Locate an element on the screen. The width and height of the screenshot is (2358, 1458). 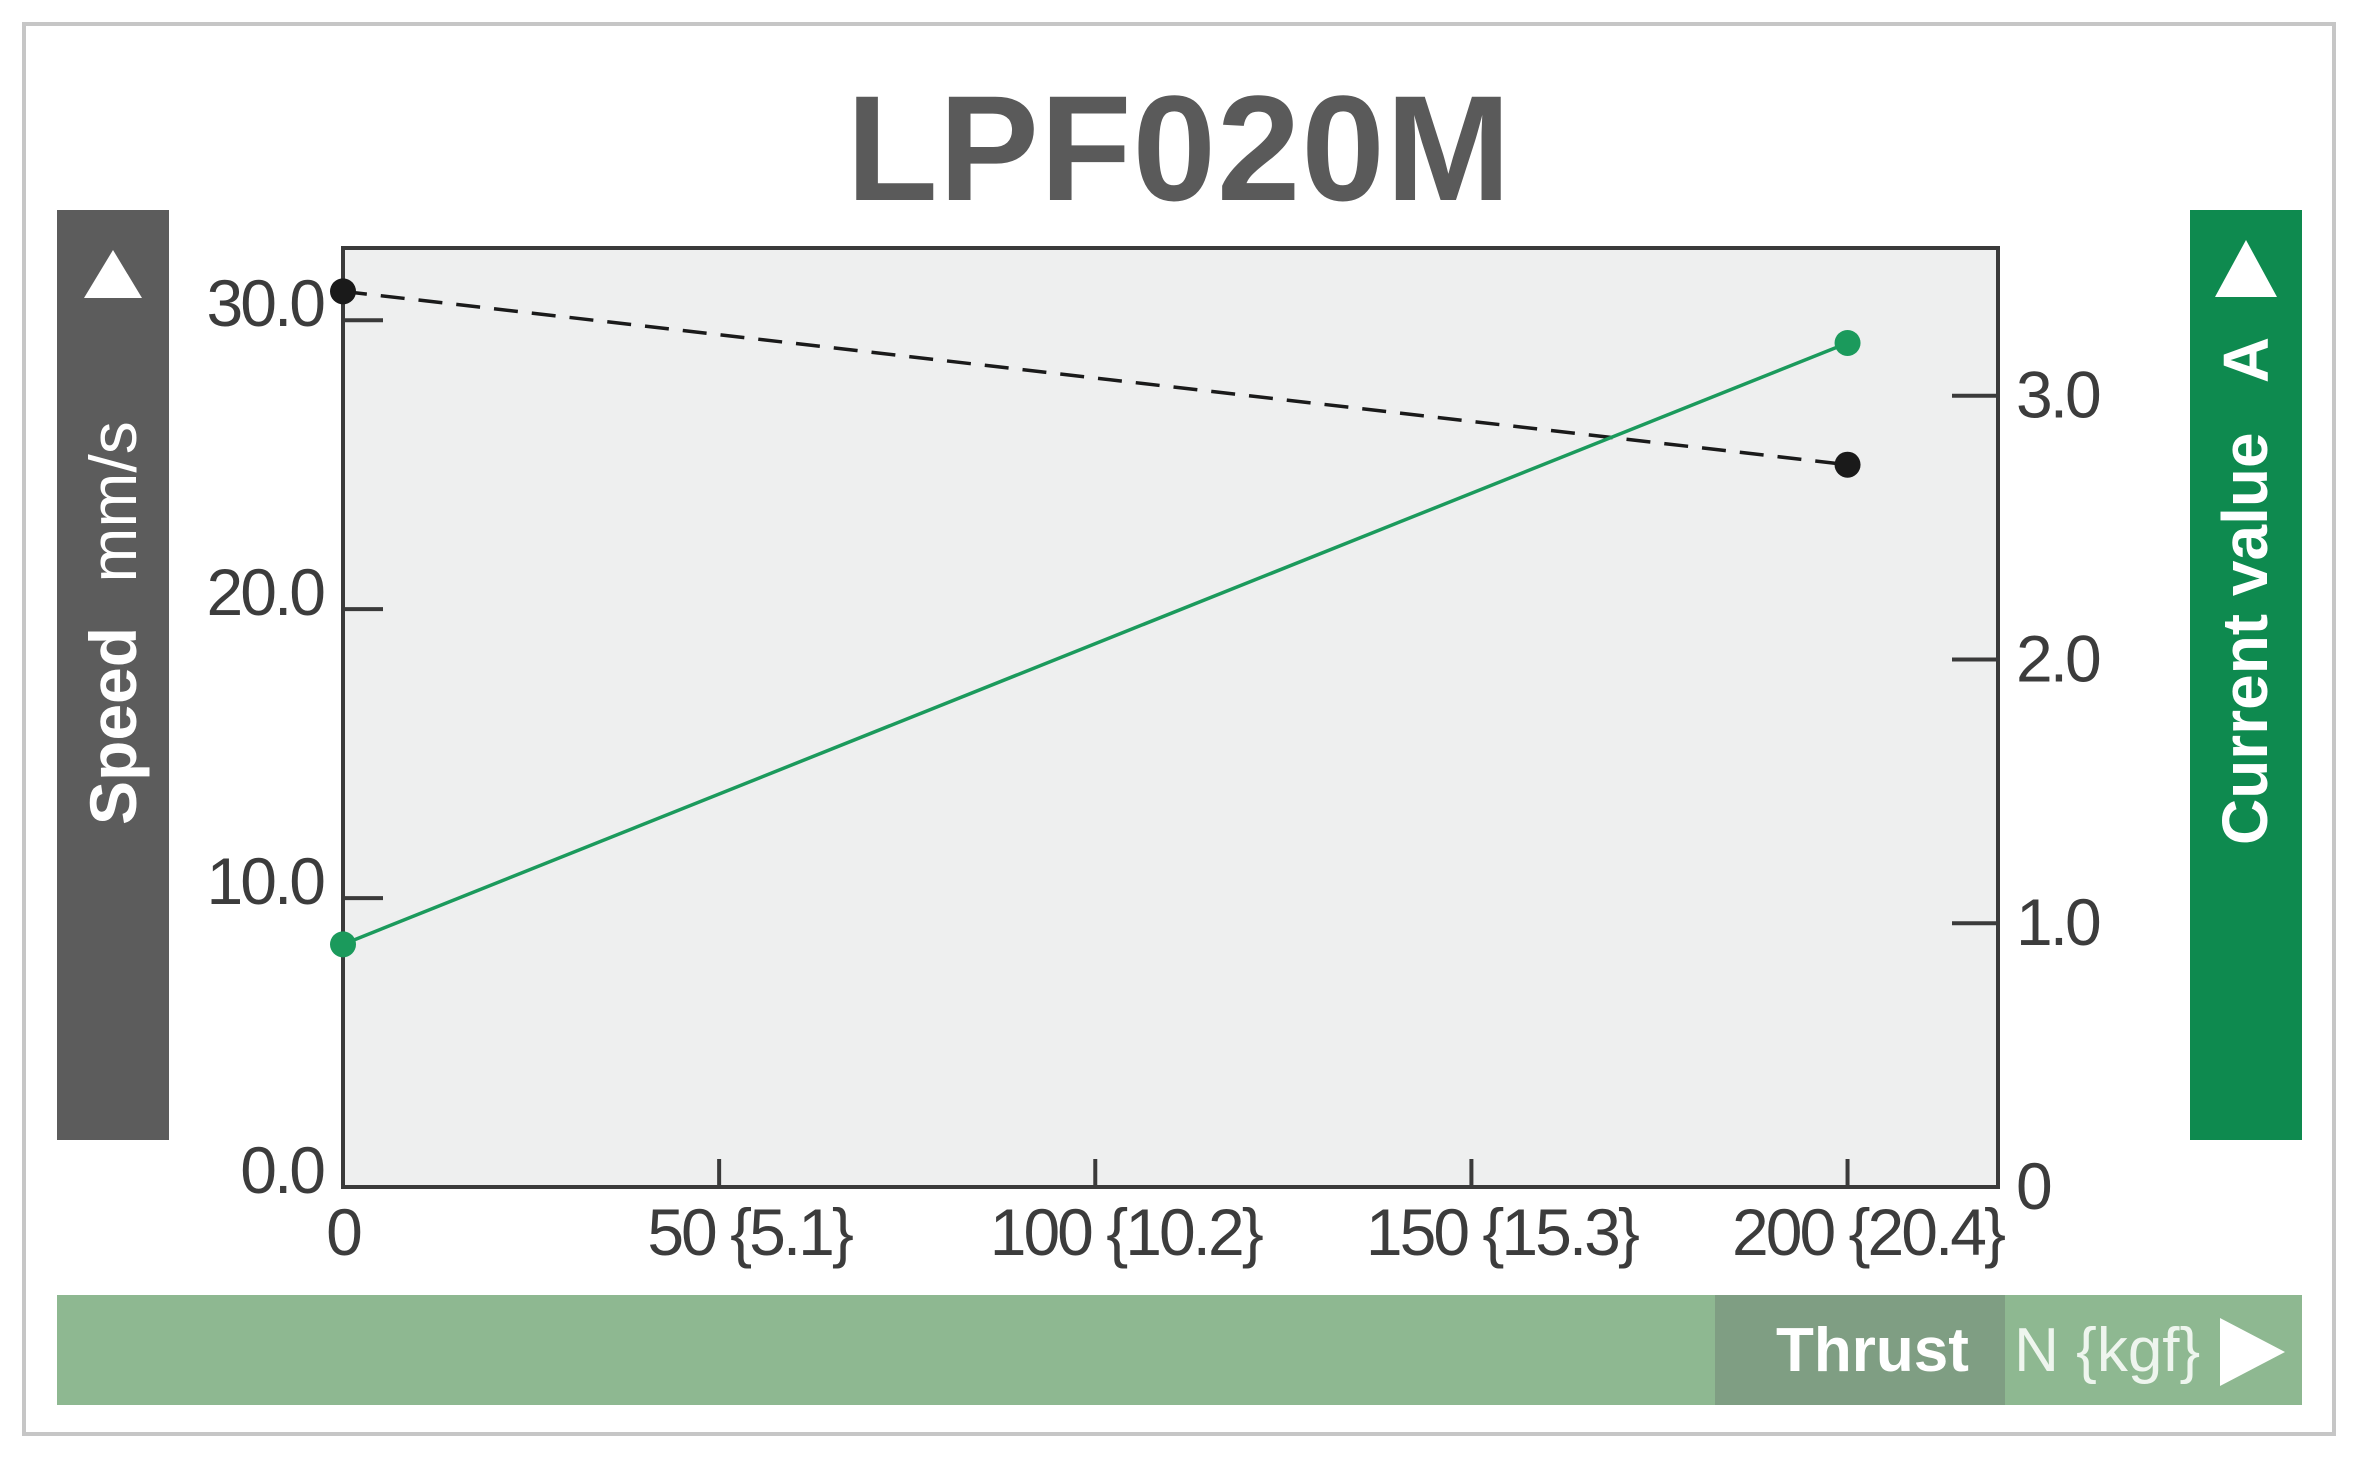
thrust-axis-tab is located at coordinates (1860, 1350).